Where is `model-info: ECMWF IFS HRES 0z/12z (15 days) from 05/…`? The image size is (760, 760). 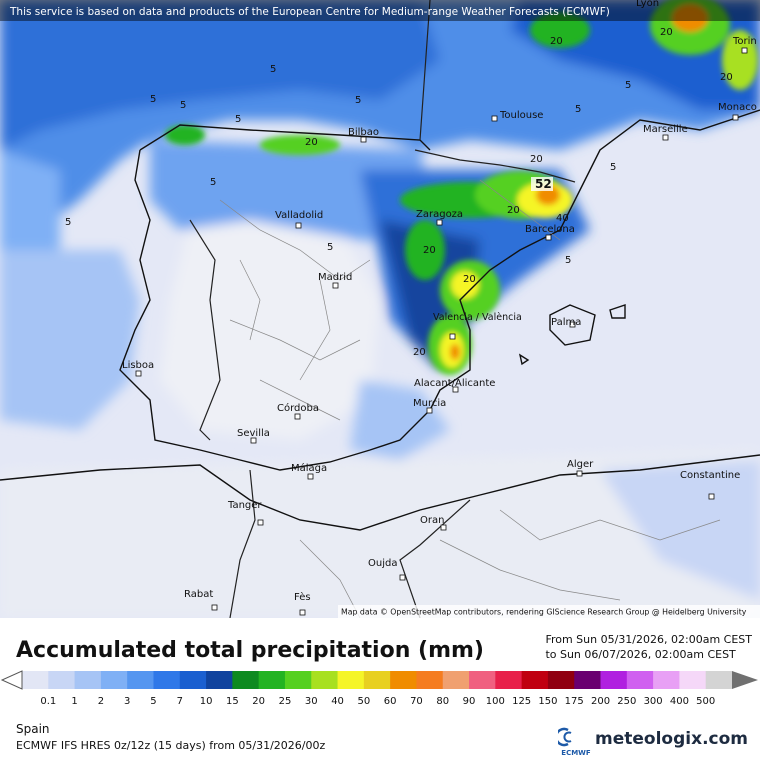 model-info: ECMWF IFS HRES 0z/12z (15 days) from 05/… is located at coordinates (171, 745).